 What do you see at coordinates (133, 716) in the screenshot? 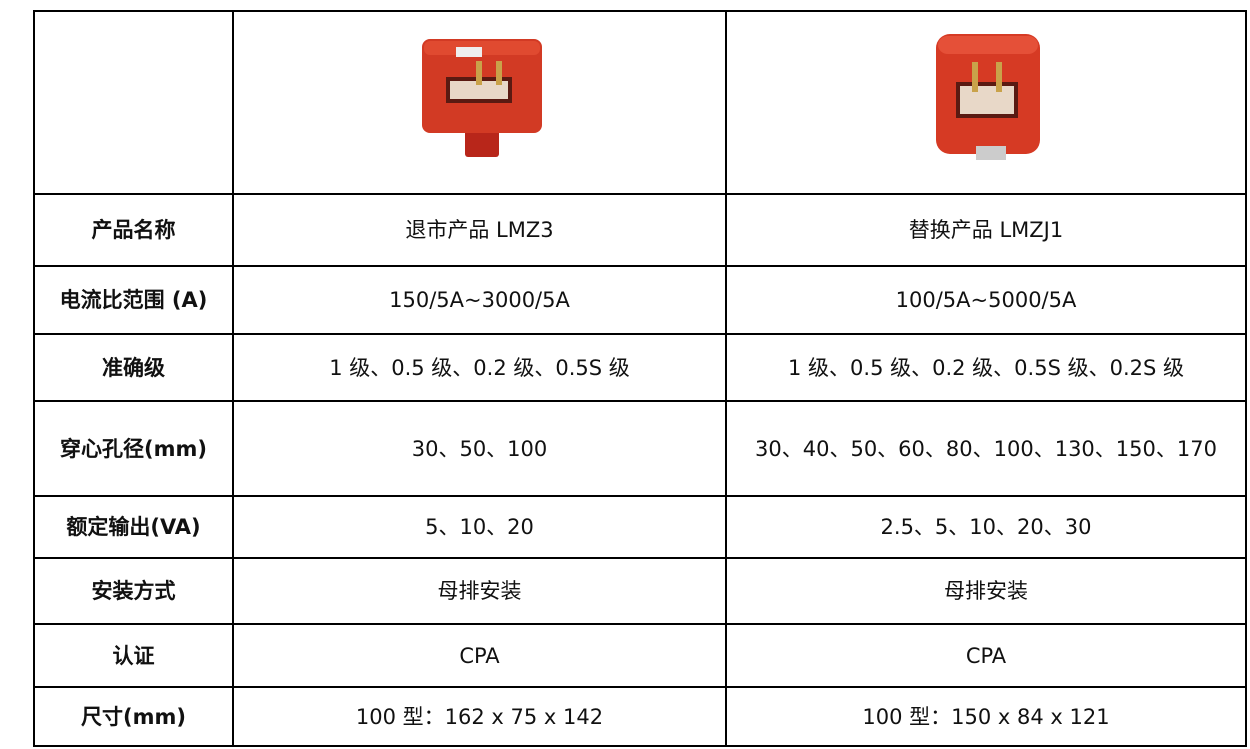
I see `row-label: 尺寸(mm)` at bounding box center [133, 716].